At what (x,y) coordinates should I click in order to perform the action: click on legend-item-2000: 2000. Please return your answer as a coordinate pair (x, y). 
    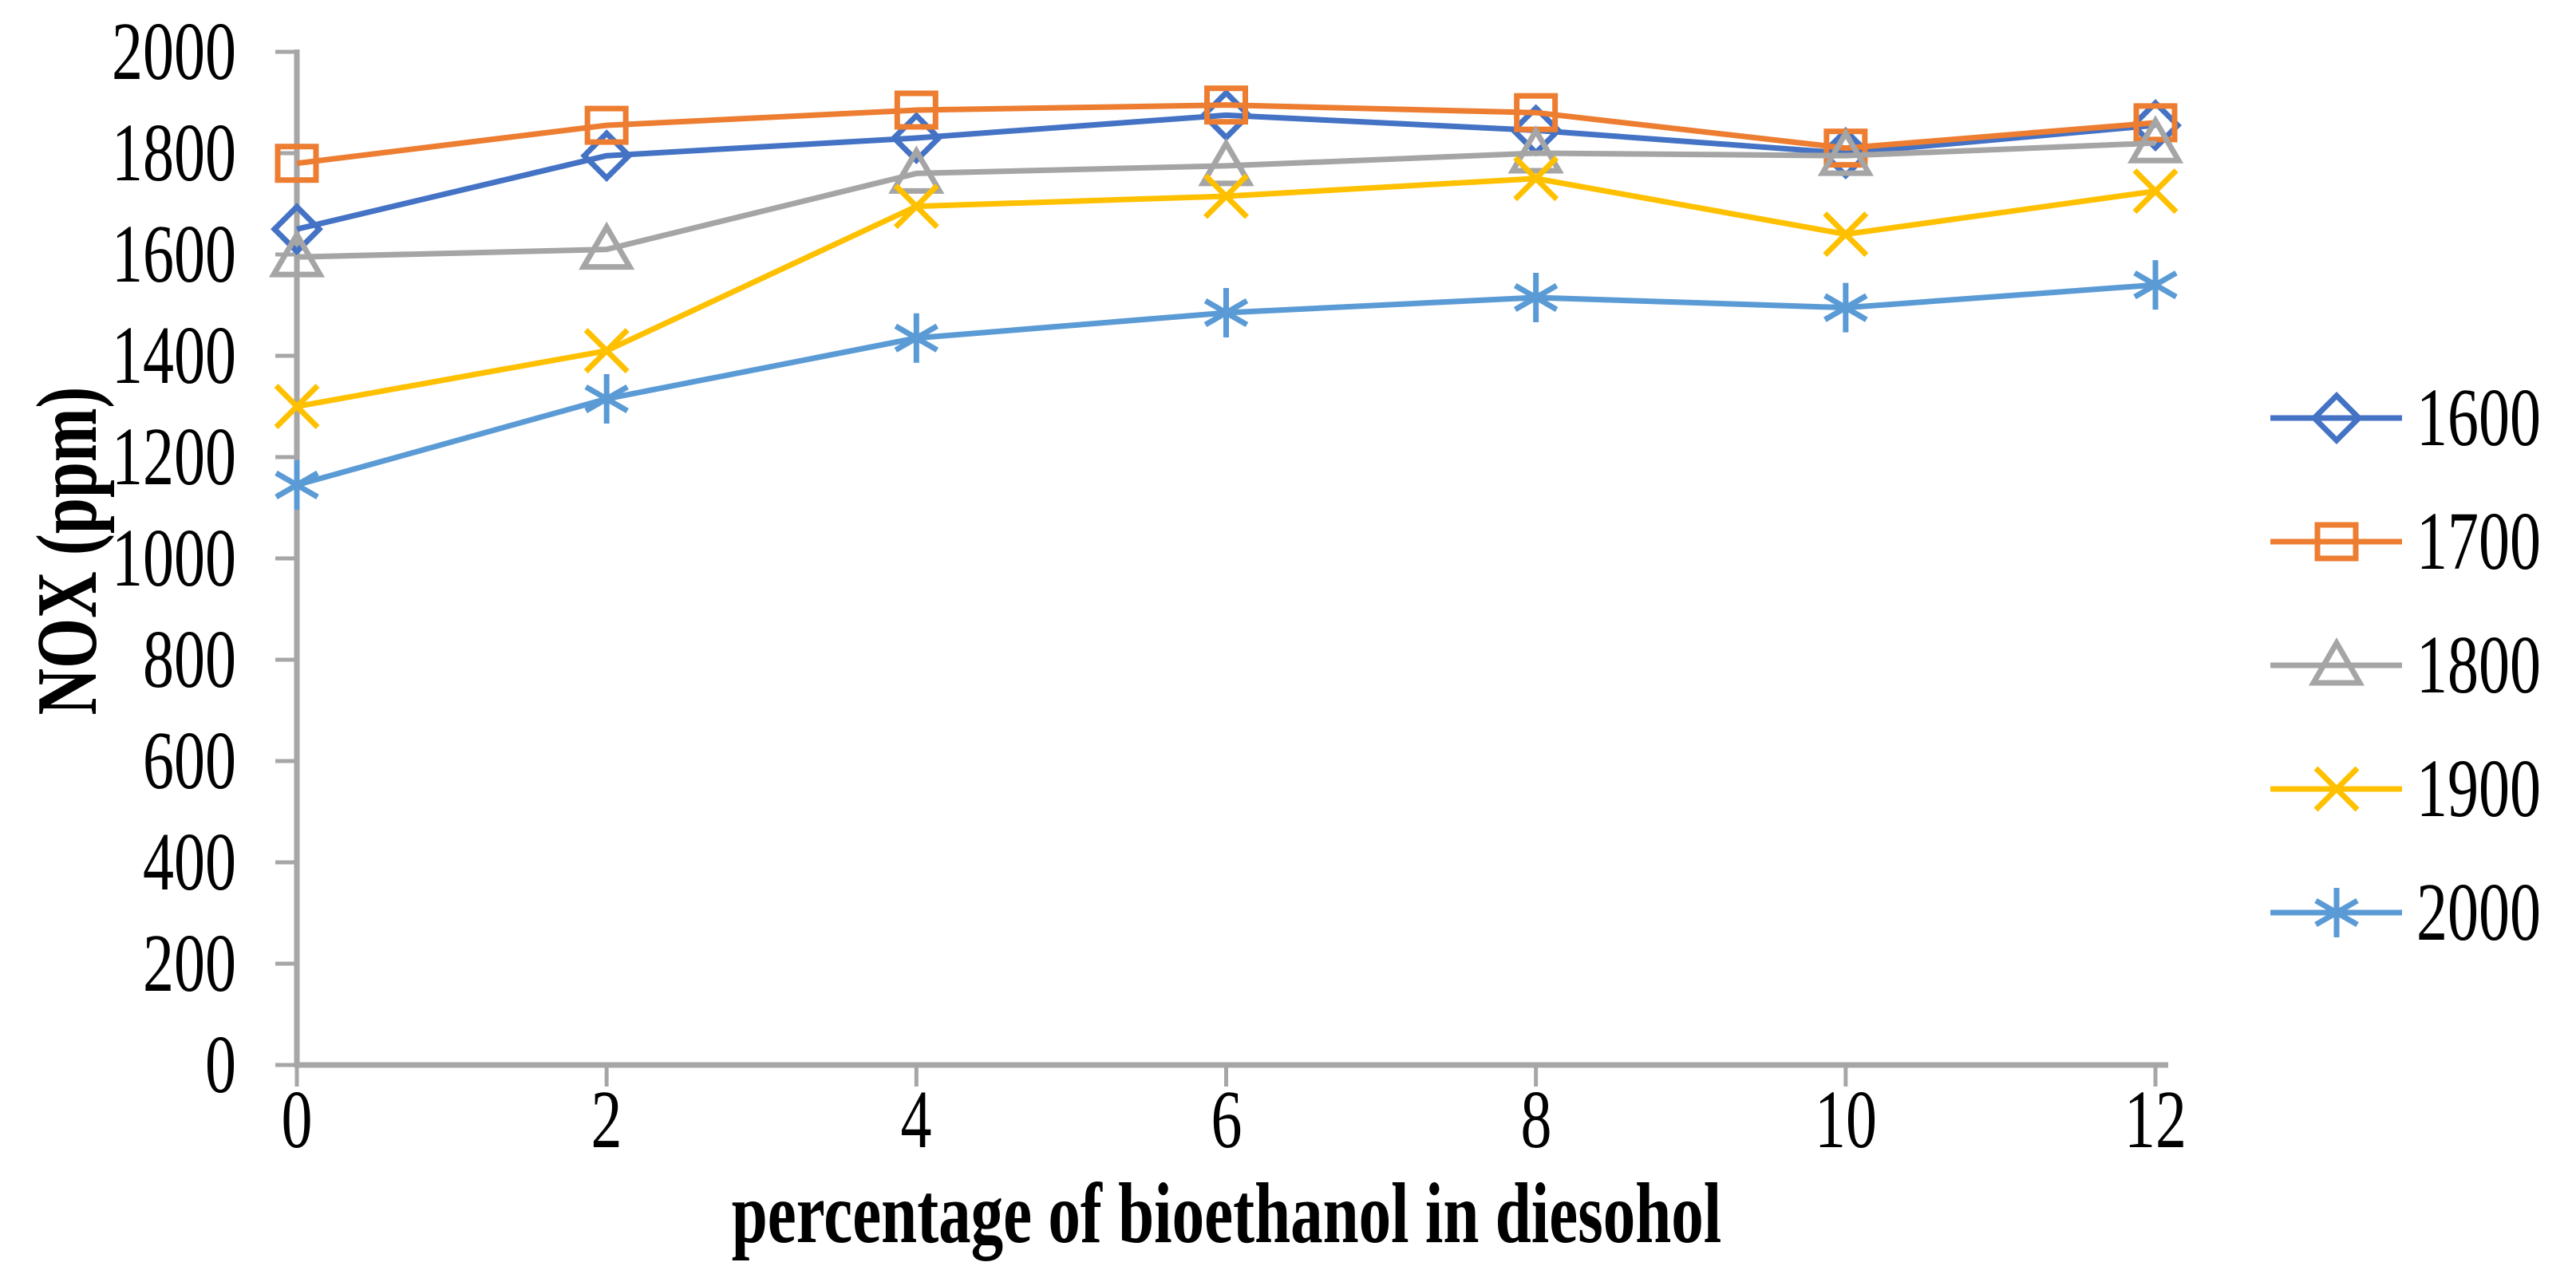
    Looking at the image, I should click on (2423, 913).